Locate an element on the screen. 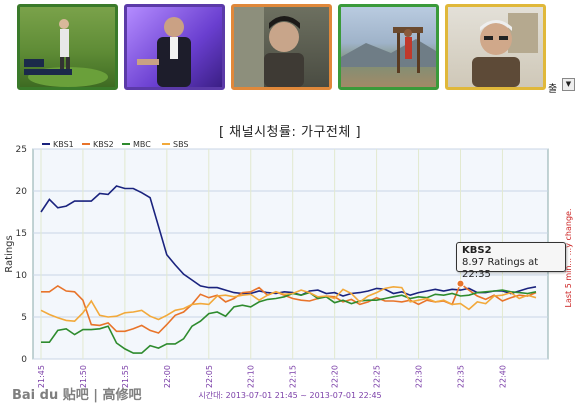 This screenshot has width=580, height=407. chart-tooltip: KBS2 8.97 Ratings at 22:35 is located at coordinates (511, 261).